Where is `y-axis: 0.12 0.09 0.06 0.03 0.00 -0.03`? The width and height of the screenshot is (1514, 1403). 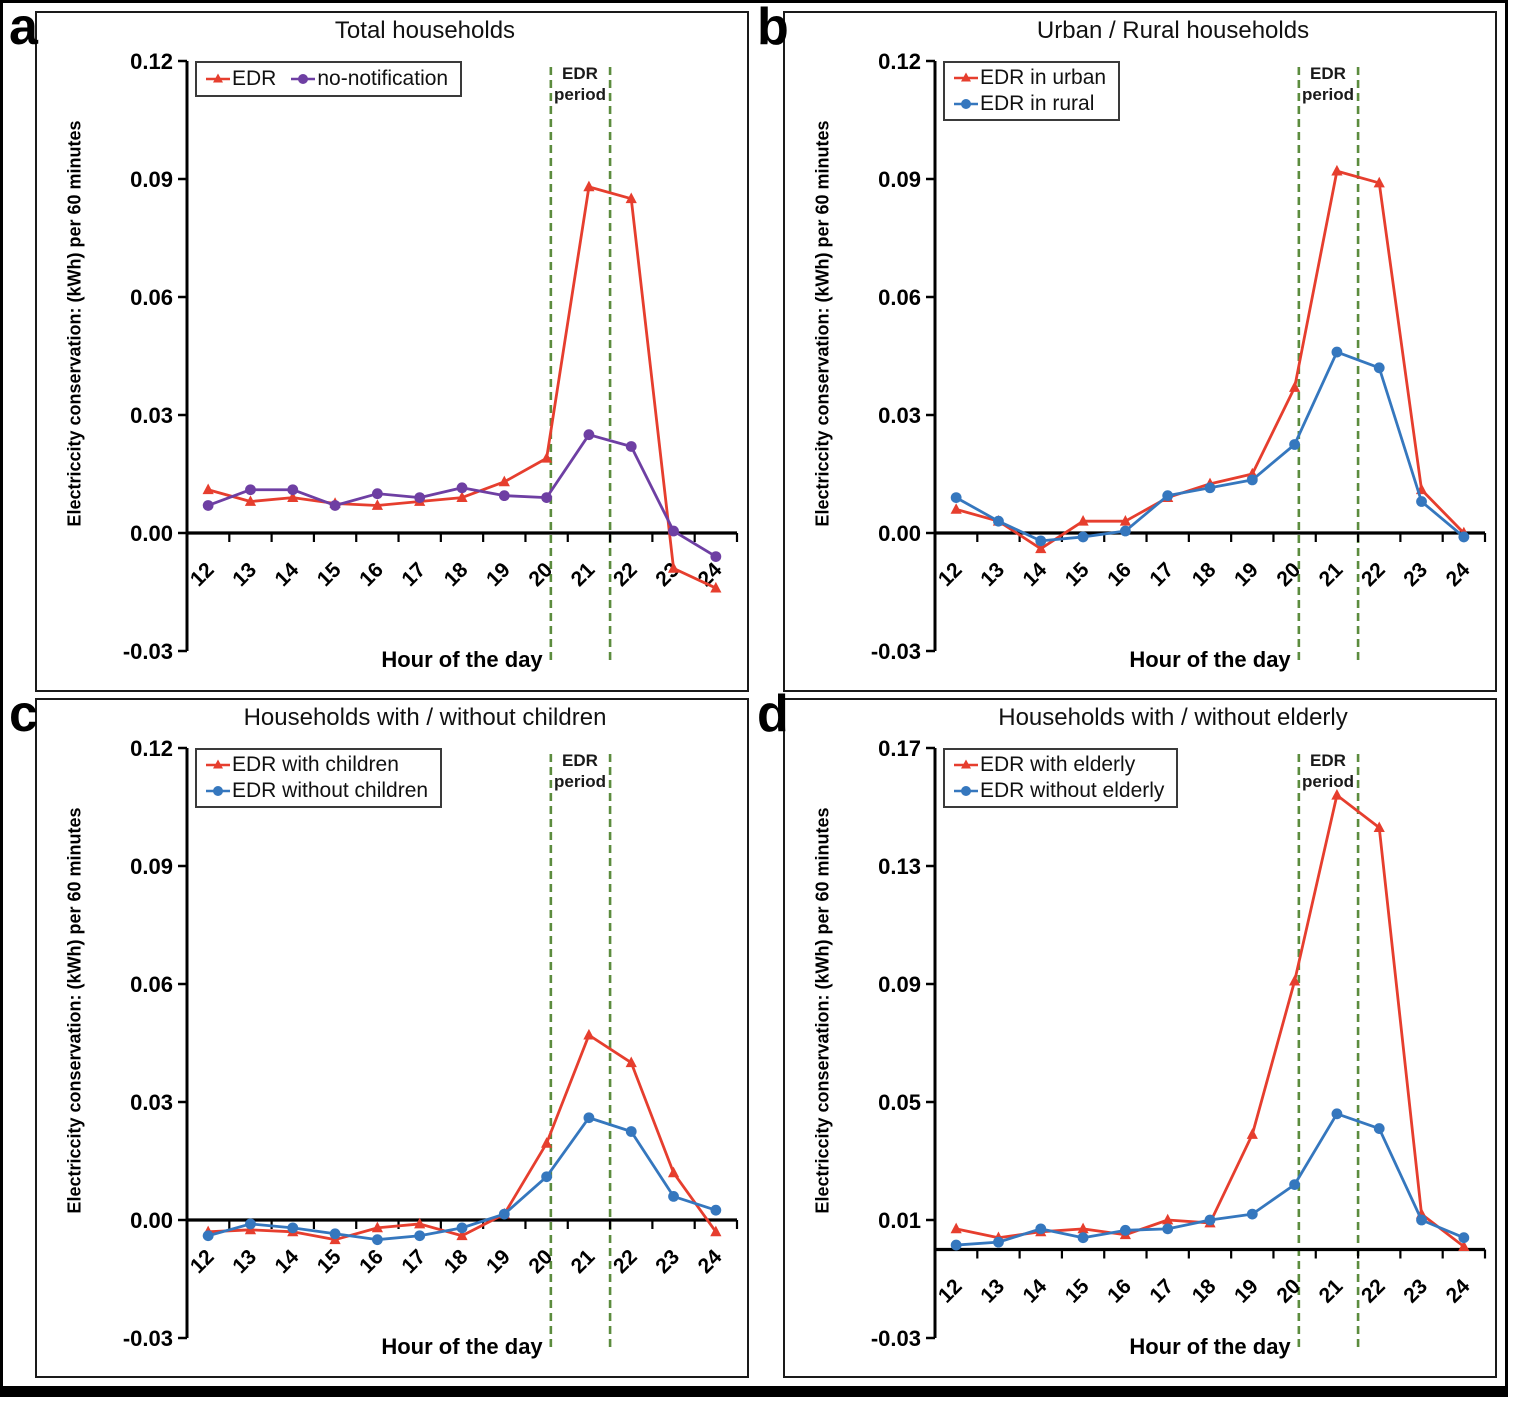
y-axis: 0.12 0.09 0.06 0.03 0.00 -0.03 is located at coordinates (904, 356).